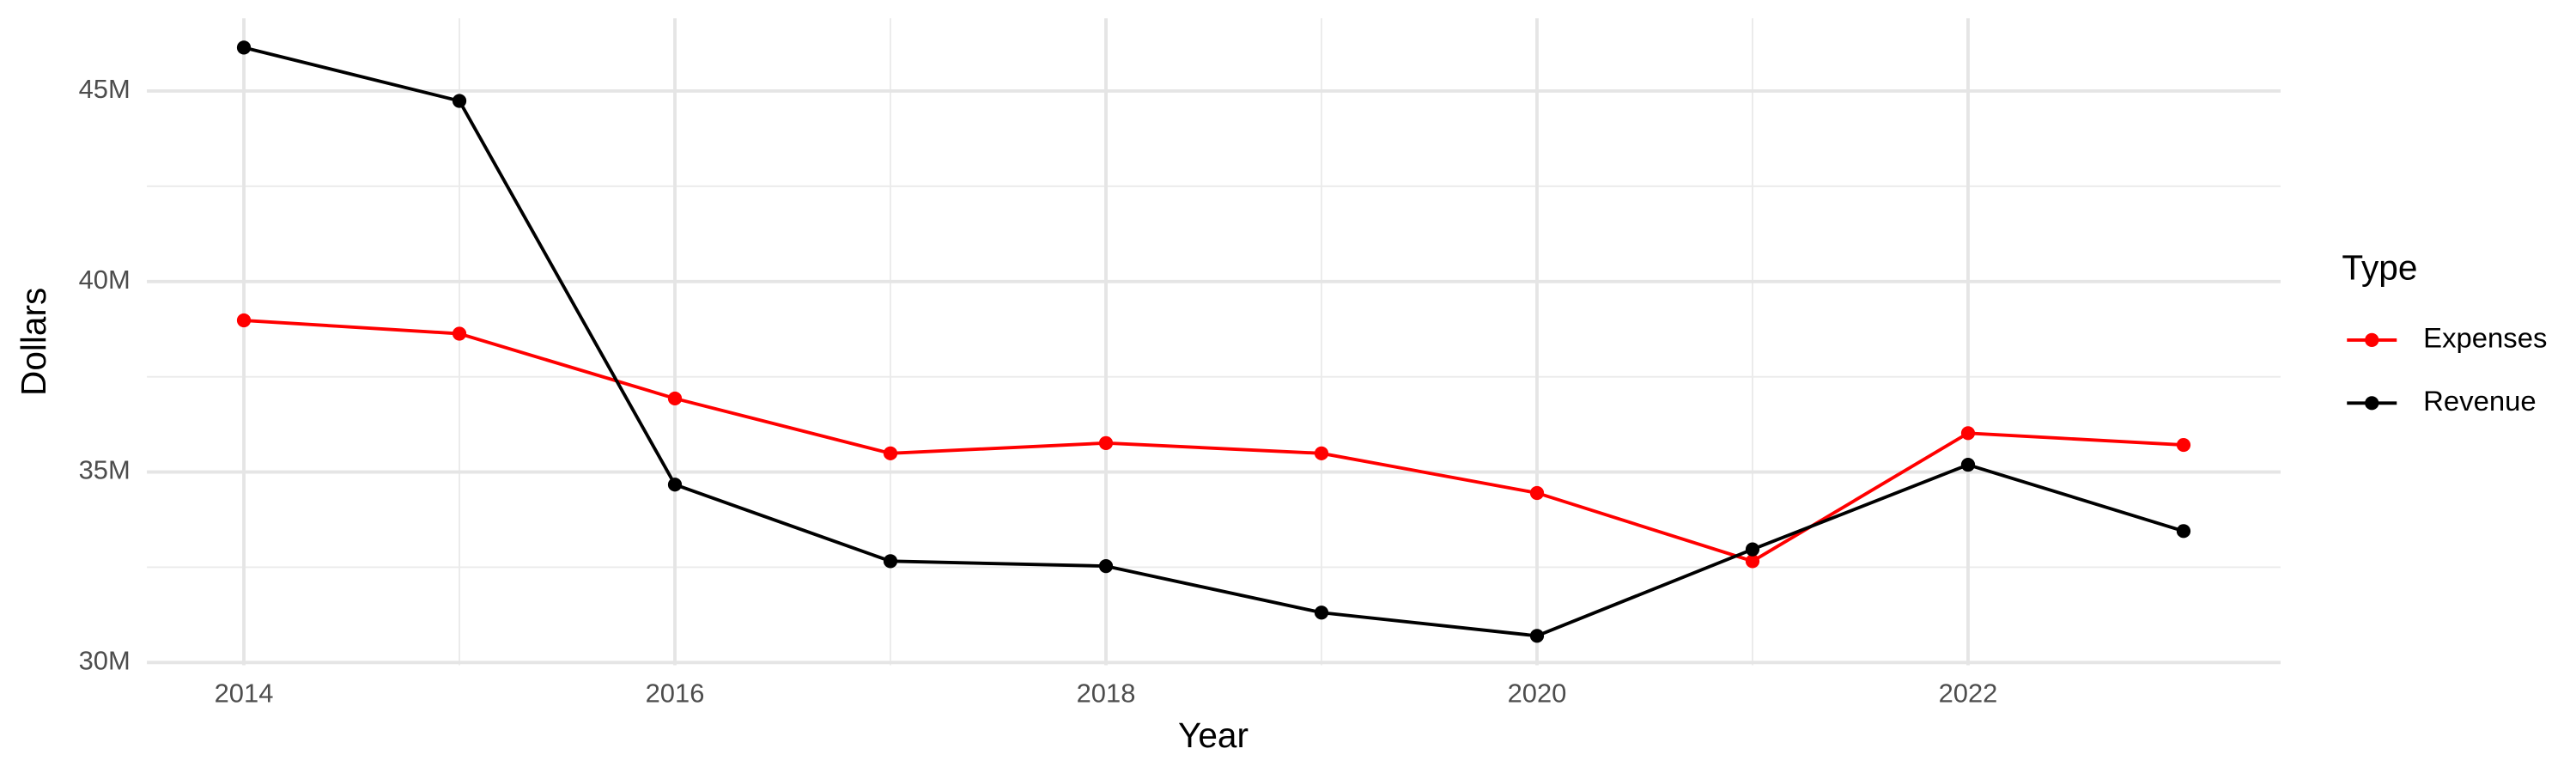  Describe the element at coordinates (2479, 401) in the screenshot. I see `legend-label: Revenue` at that location.